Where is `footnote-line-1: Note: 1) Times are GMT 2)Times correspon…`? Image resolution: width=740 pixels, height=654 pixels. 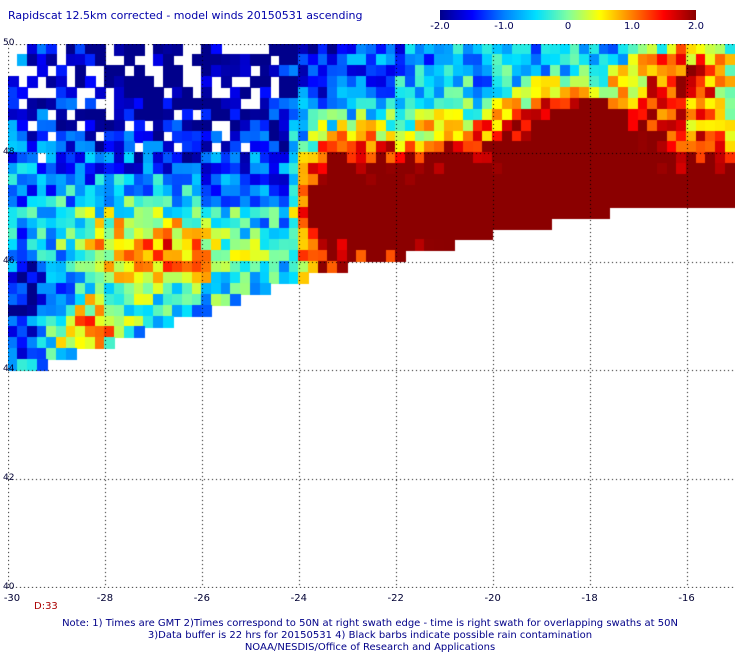
footnote-line-1: Note: 1) Times are GMT 2)Times correspon… is located at coordinates (370, 623).